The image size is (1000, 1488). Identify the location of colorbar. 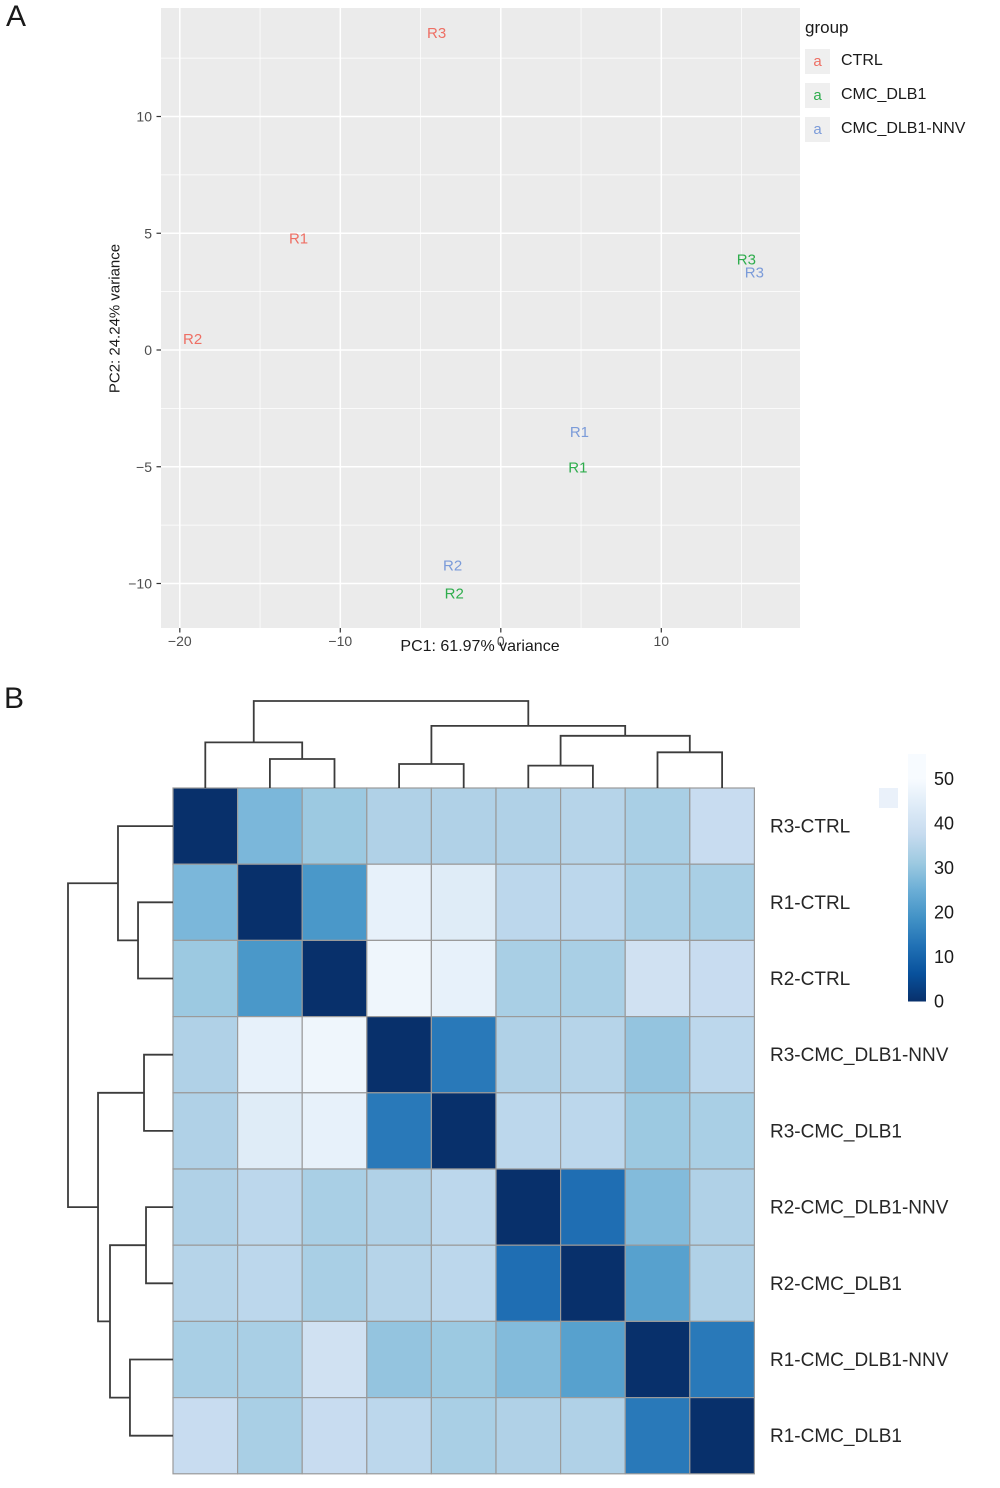
(917, 878).